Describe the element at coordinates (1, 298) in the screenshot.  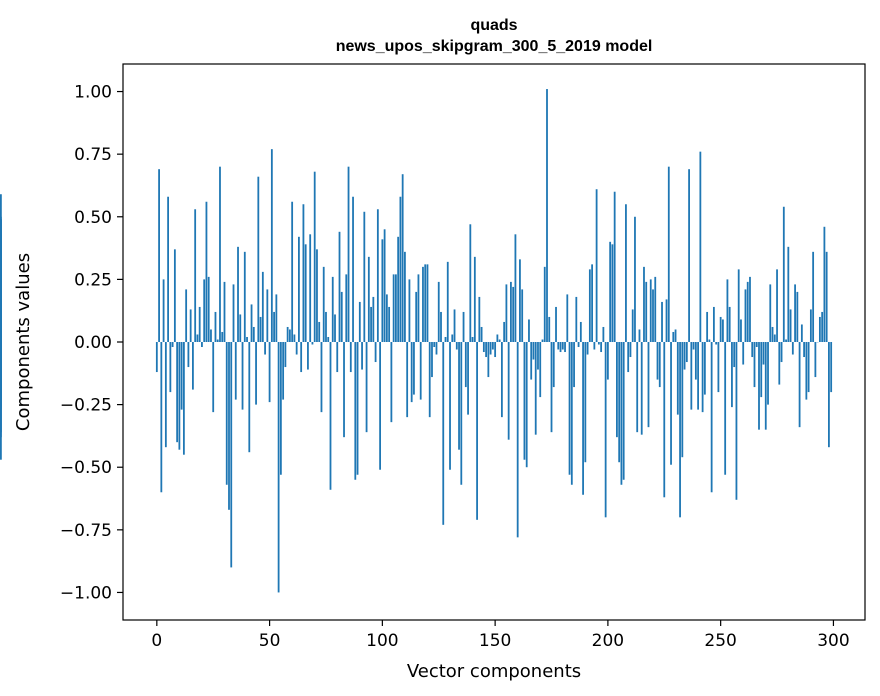
I see `bar-undefined` at that location.